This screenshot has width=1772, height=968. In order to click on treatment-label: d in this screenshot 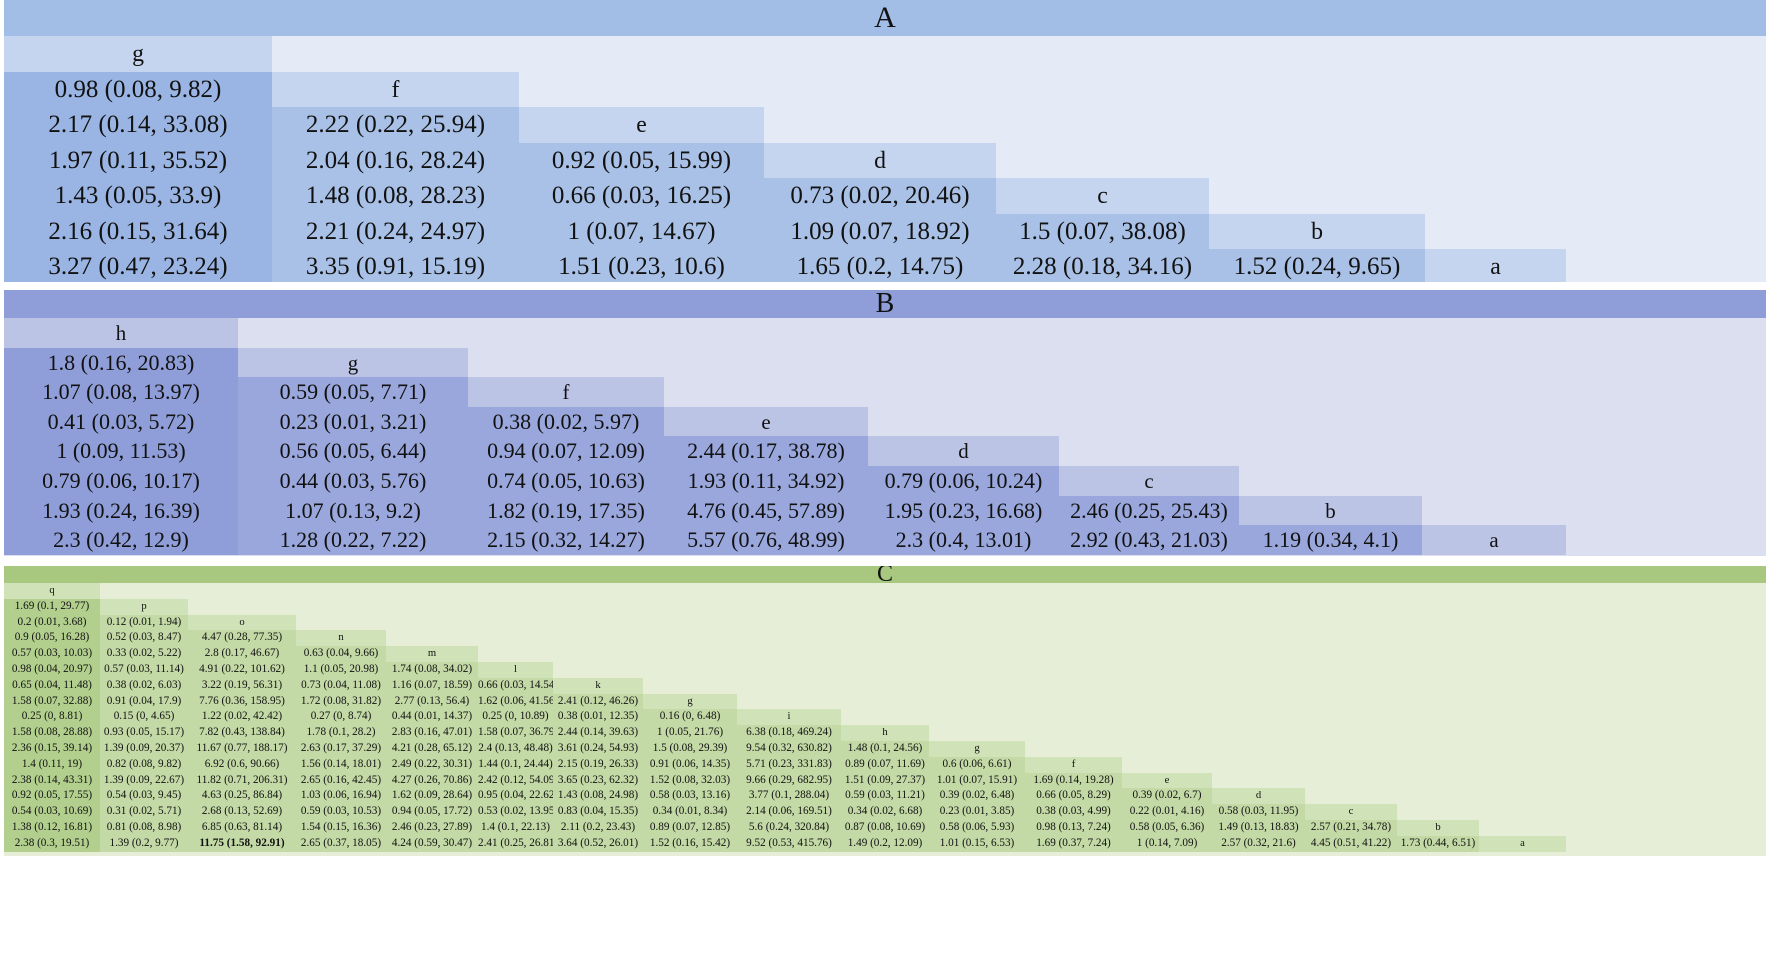, I will do `click(1258, 796)`.